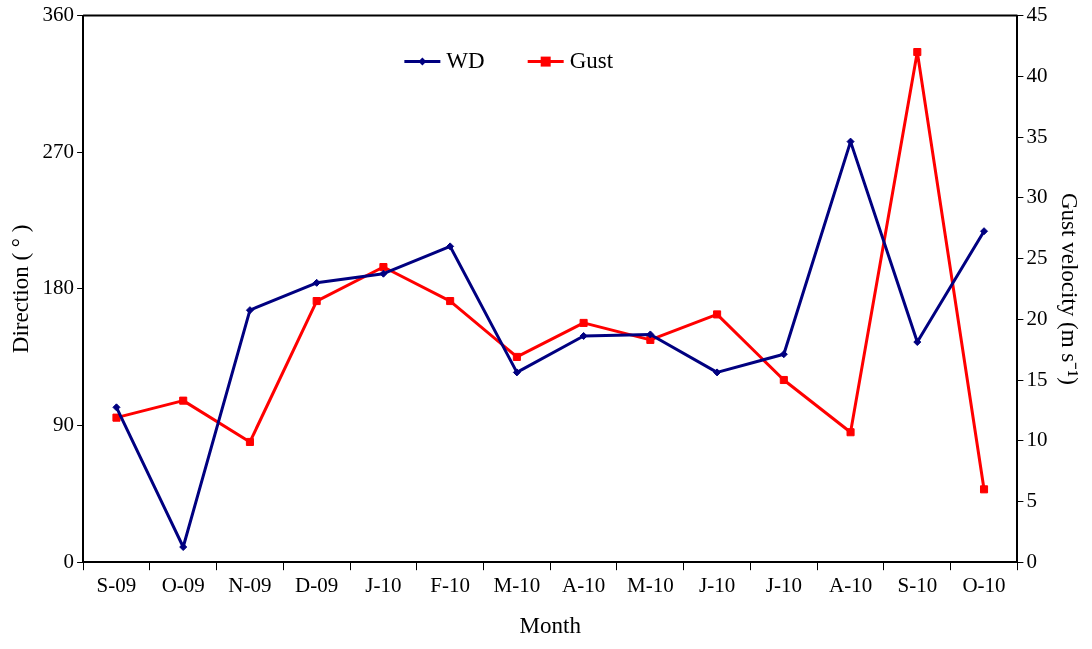 The height and width of the screenshot is (649, 1092). What do you see at coordinates (183, 585) in the screenshot?
I see `x-tick-label: O-09` at bounding box center [183, 585].